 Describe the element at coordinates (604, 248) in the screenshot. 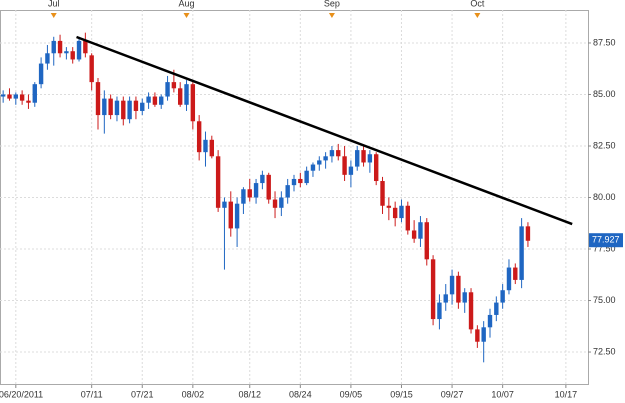

I see `y-tick-label: 77.50` at that location.